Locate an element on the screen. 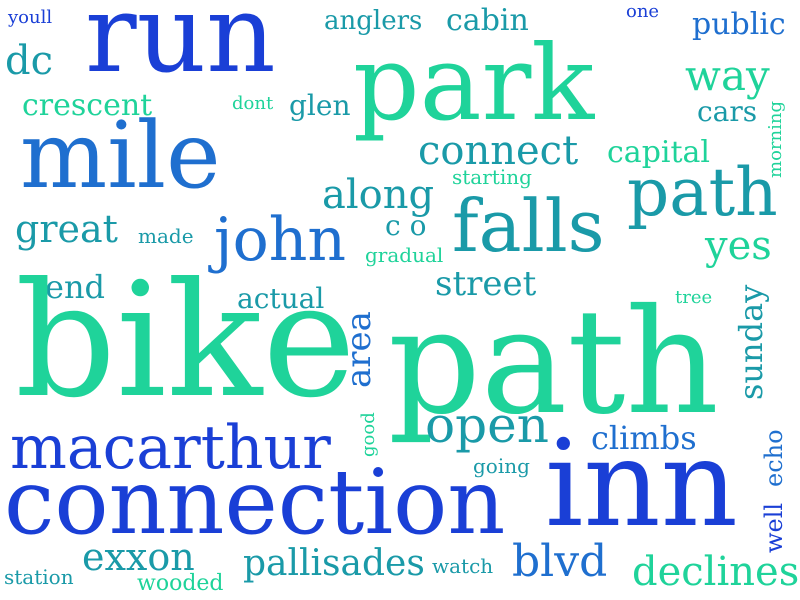 Image resolution: width=800 pixels, height=600 pixels. word: gradual is located at coordinates (404, 255).